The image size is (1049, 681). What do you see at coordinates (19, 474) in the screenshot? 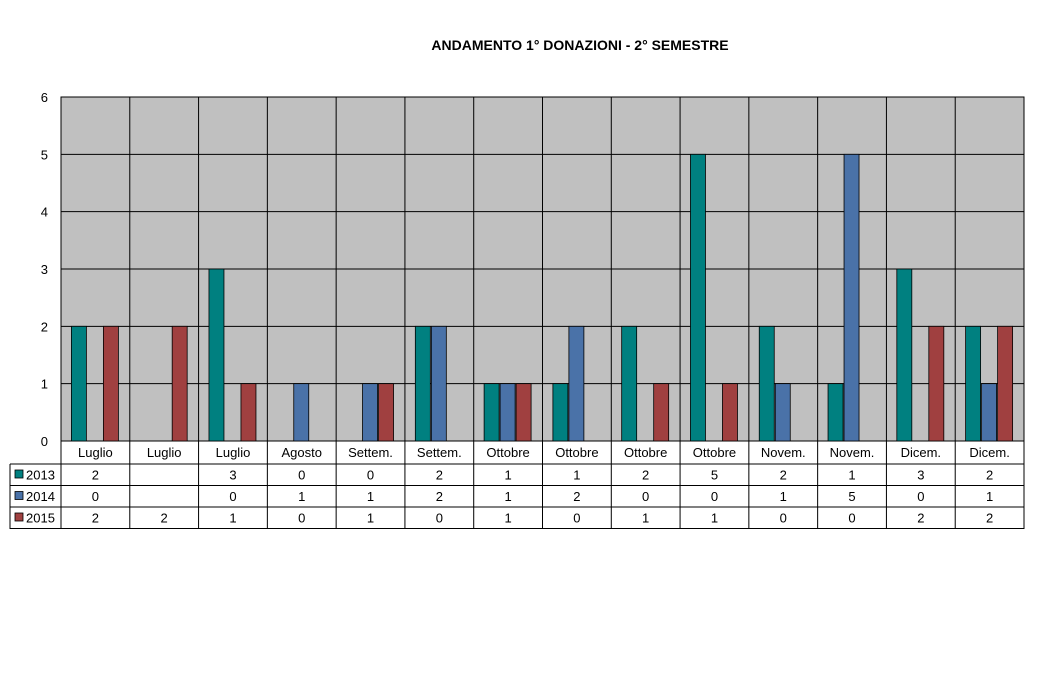
I see `legend-key-2013` at bounding box center [19, 474].